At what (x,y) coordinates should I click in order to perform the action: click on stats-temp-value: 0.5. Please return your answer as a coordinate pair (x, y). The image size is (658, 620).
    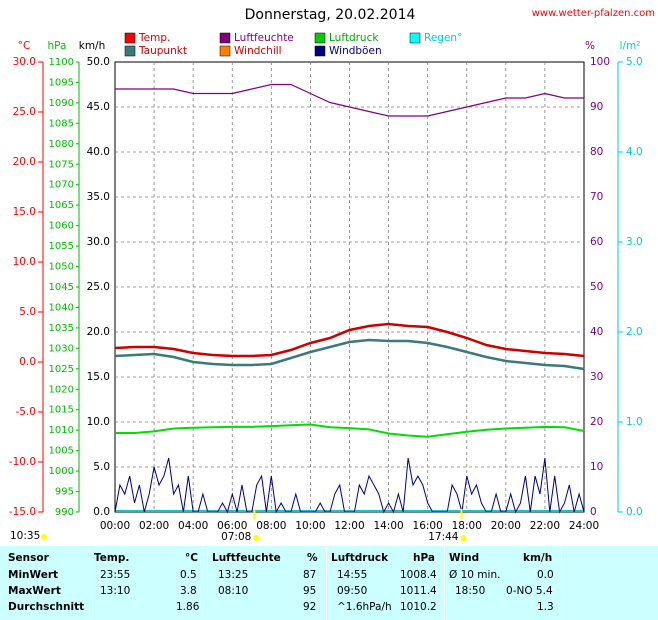
    Looking at the image, I should click on (188, 575).